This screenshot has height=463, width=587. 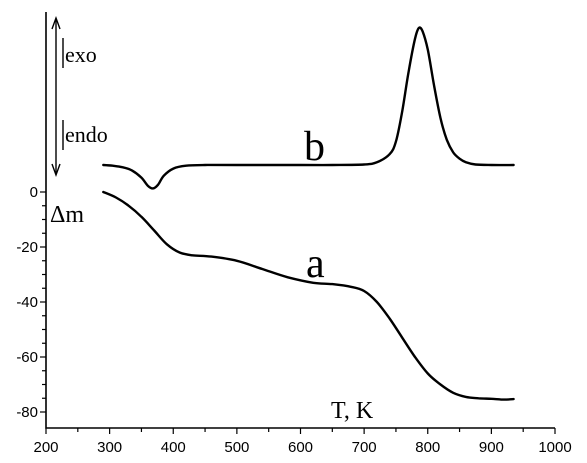 I want to click on x-tick-label: 600, so click(x=300, y=447).